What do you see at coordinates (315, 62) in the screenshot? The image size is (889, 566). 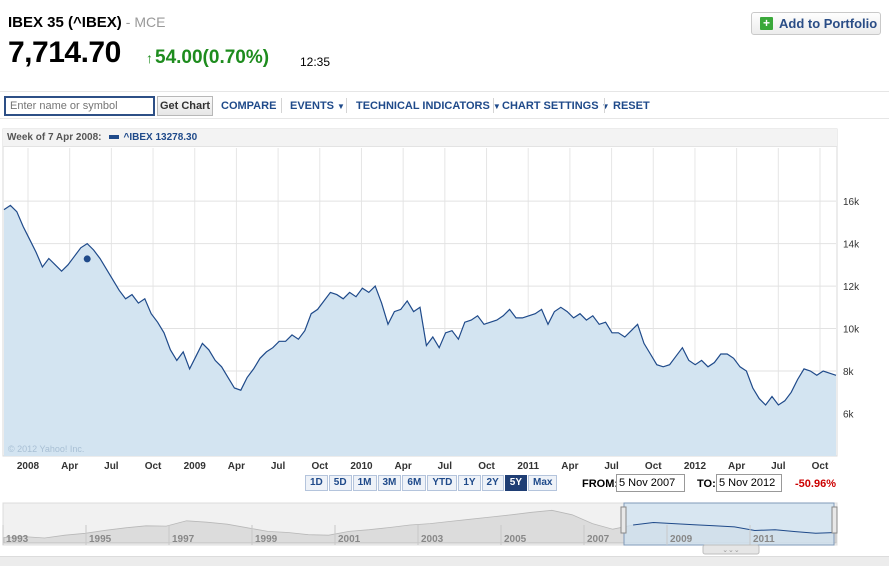 I see `quote-time: 12:35` at bounding box center [315, 62].